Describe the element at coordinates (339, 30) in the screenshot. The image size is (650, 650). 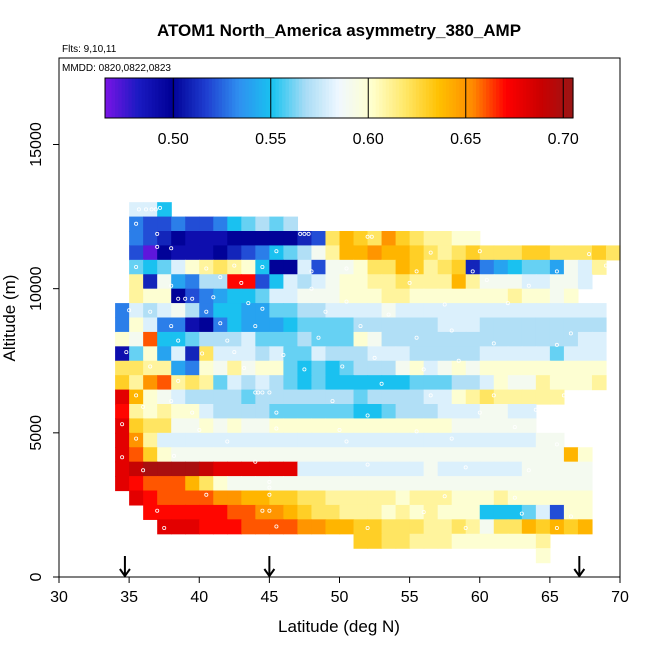
I see `chart-title: ATOM1 North_America asymmetry_380_AMP` at that location.